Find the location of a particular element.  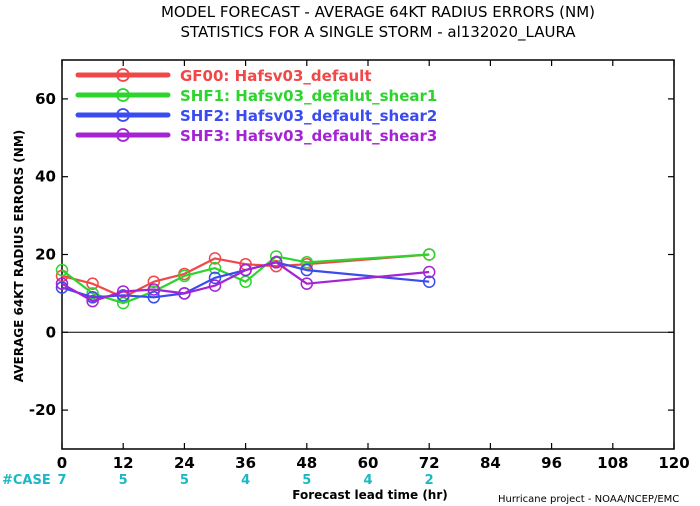

x-tick-label: 108 is located at coordinates (612, 463).